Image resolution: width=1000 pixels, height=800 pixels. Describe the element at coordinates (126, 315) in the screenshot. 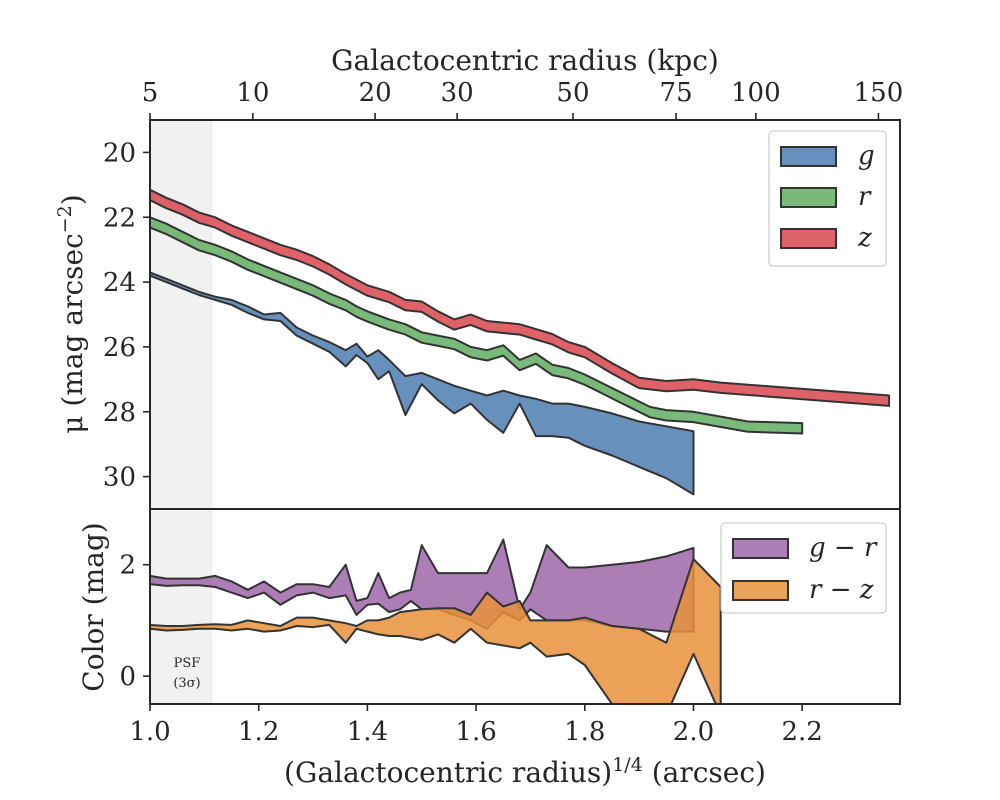

I see `y-axis-ticks: 20 22 24 26 28 30` at that location.